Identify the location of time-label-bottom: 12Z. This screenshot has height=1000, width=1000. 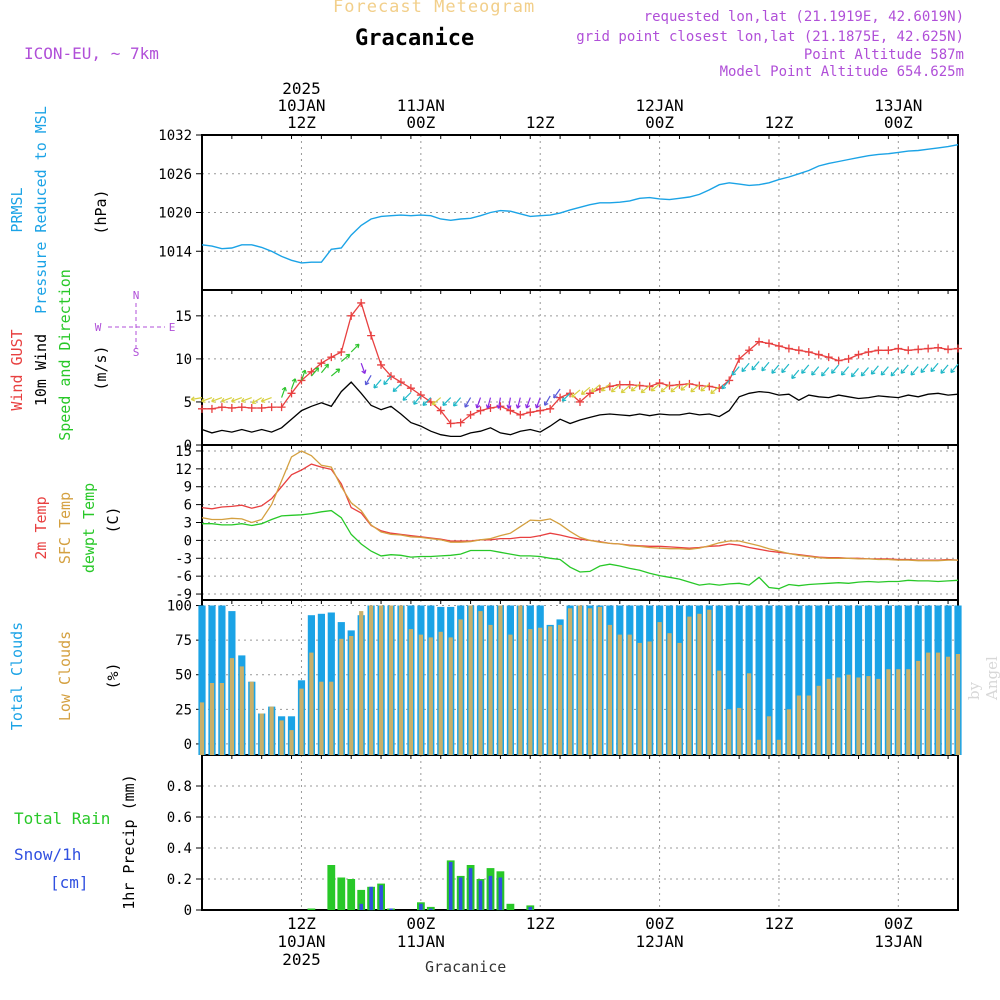
(540, 923).